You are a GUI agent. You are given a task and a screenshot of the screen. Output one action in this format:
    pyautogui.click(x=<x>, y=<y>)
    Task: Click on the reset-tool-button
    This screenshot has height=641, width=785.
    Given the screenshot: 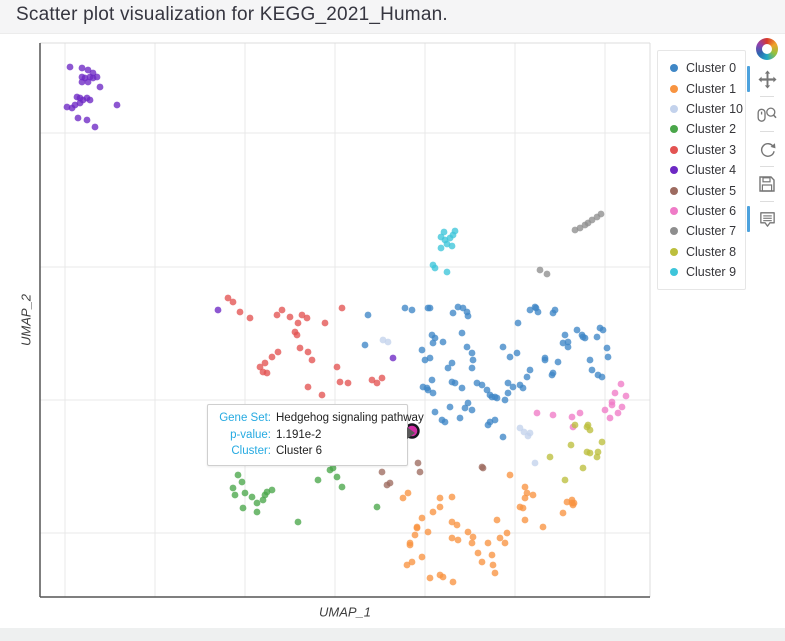 What is the action you would take?
    pyautogui.click(x=767, y=149)
    